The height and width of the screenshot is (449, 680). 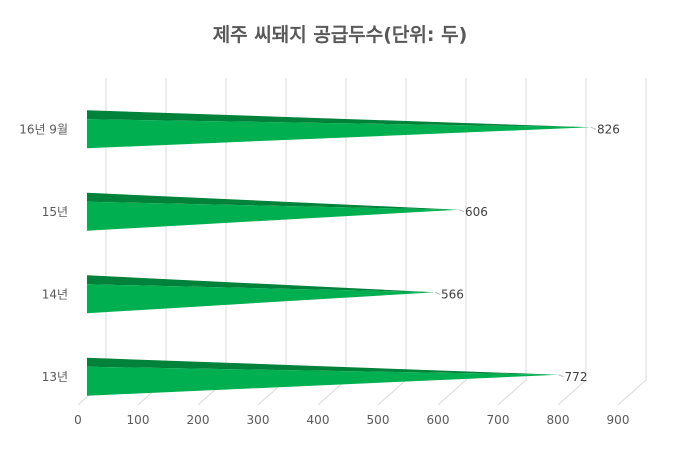 I want to click on x-tick-label: 100, so click(x=138, y=420).